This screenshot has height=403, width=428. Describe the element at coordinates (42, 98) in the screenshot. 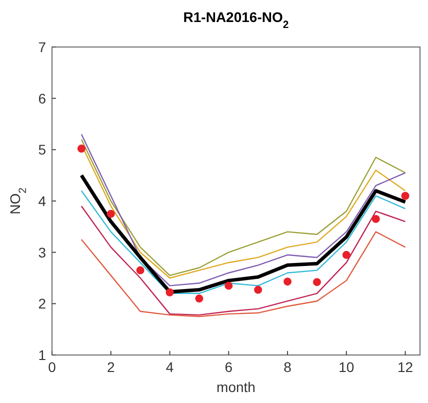

I see `y-tick-label: 6` at that location.